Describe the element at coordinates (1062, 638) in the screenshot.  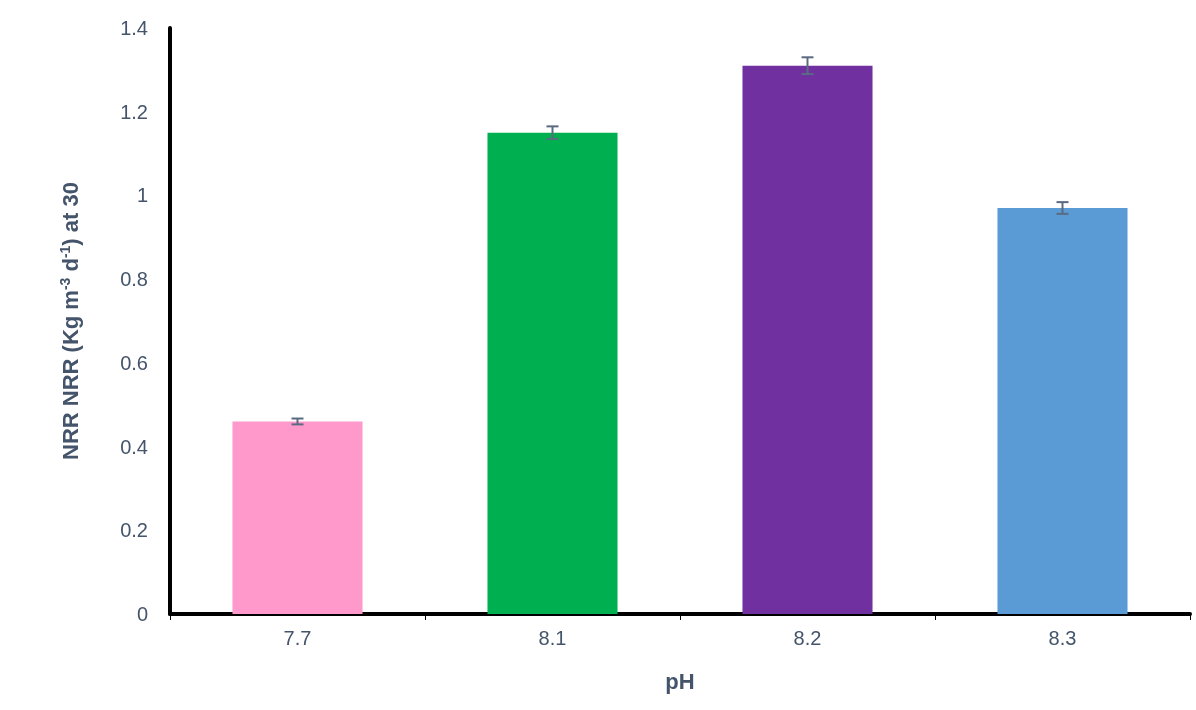
I see `x-tick-label: 8.3` at that location.